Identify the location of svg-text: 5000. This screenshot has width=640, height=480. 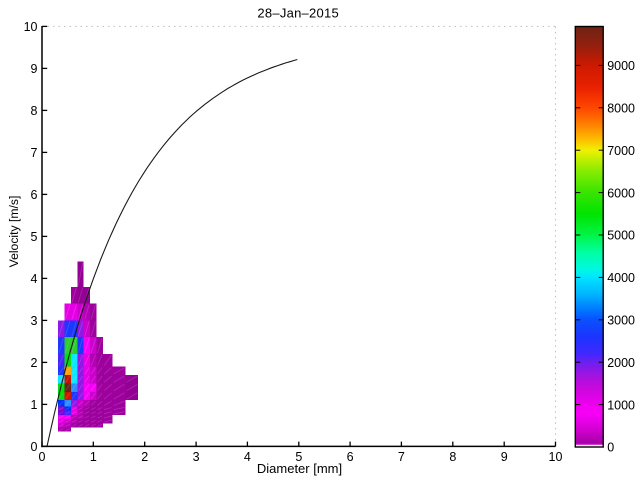
(621, 236).